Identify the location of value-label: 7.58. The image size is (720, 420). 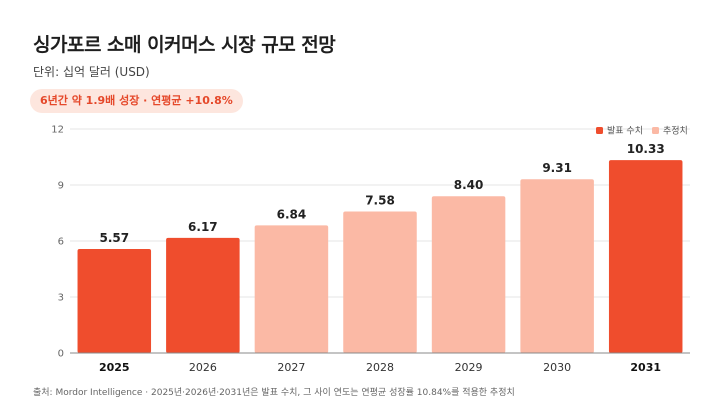
(380, 201).